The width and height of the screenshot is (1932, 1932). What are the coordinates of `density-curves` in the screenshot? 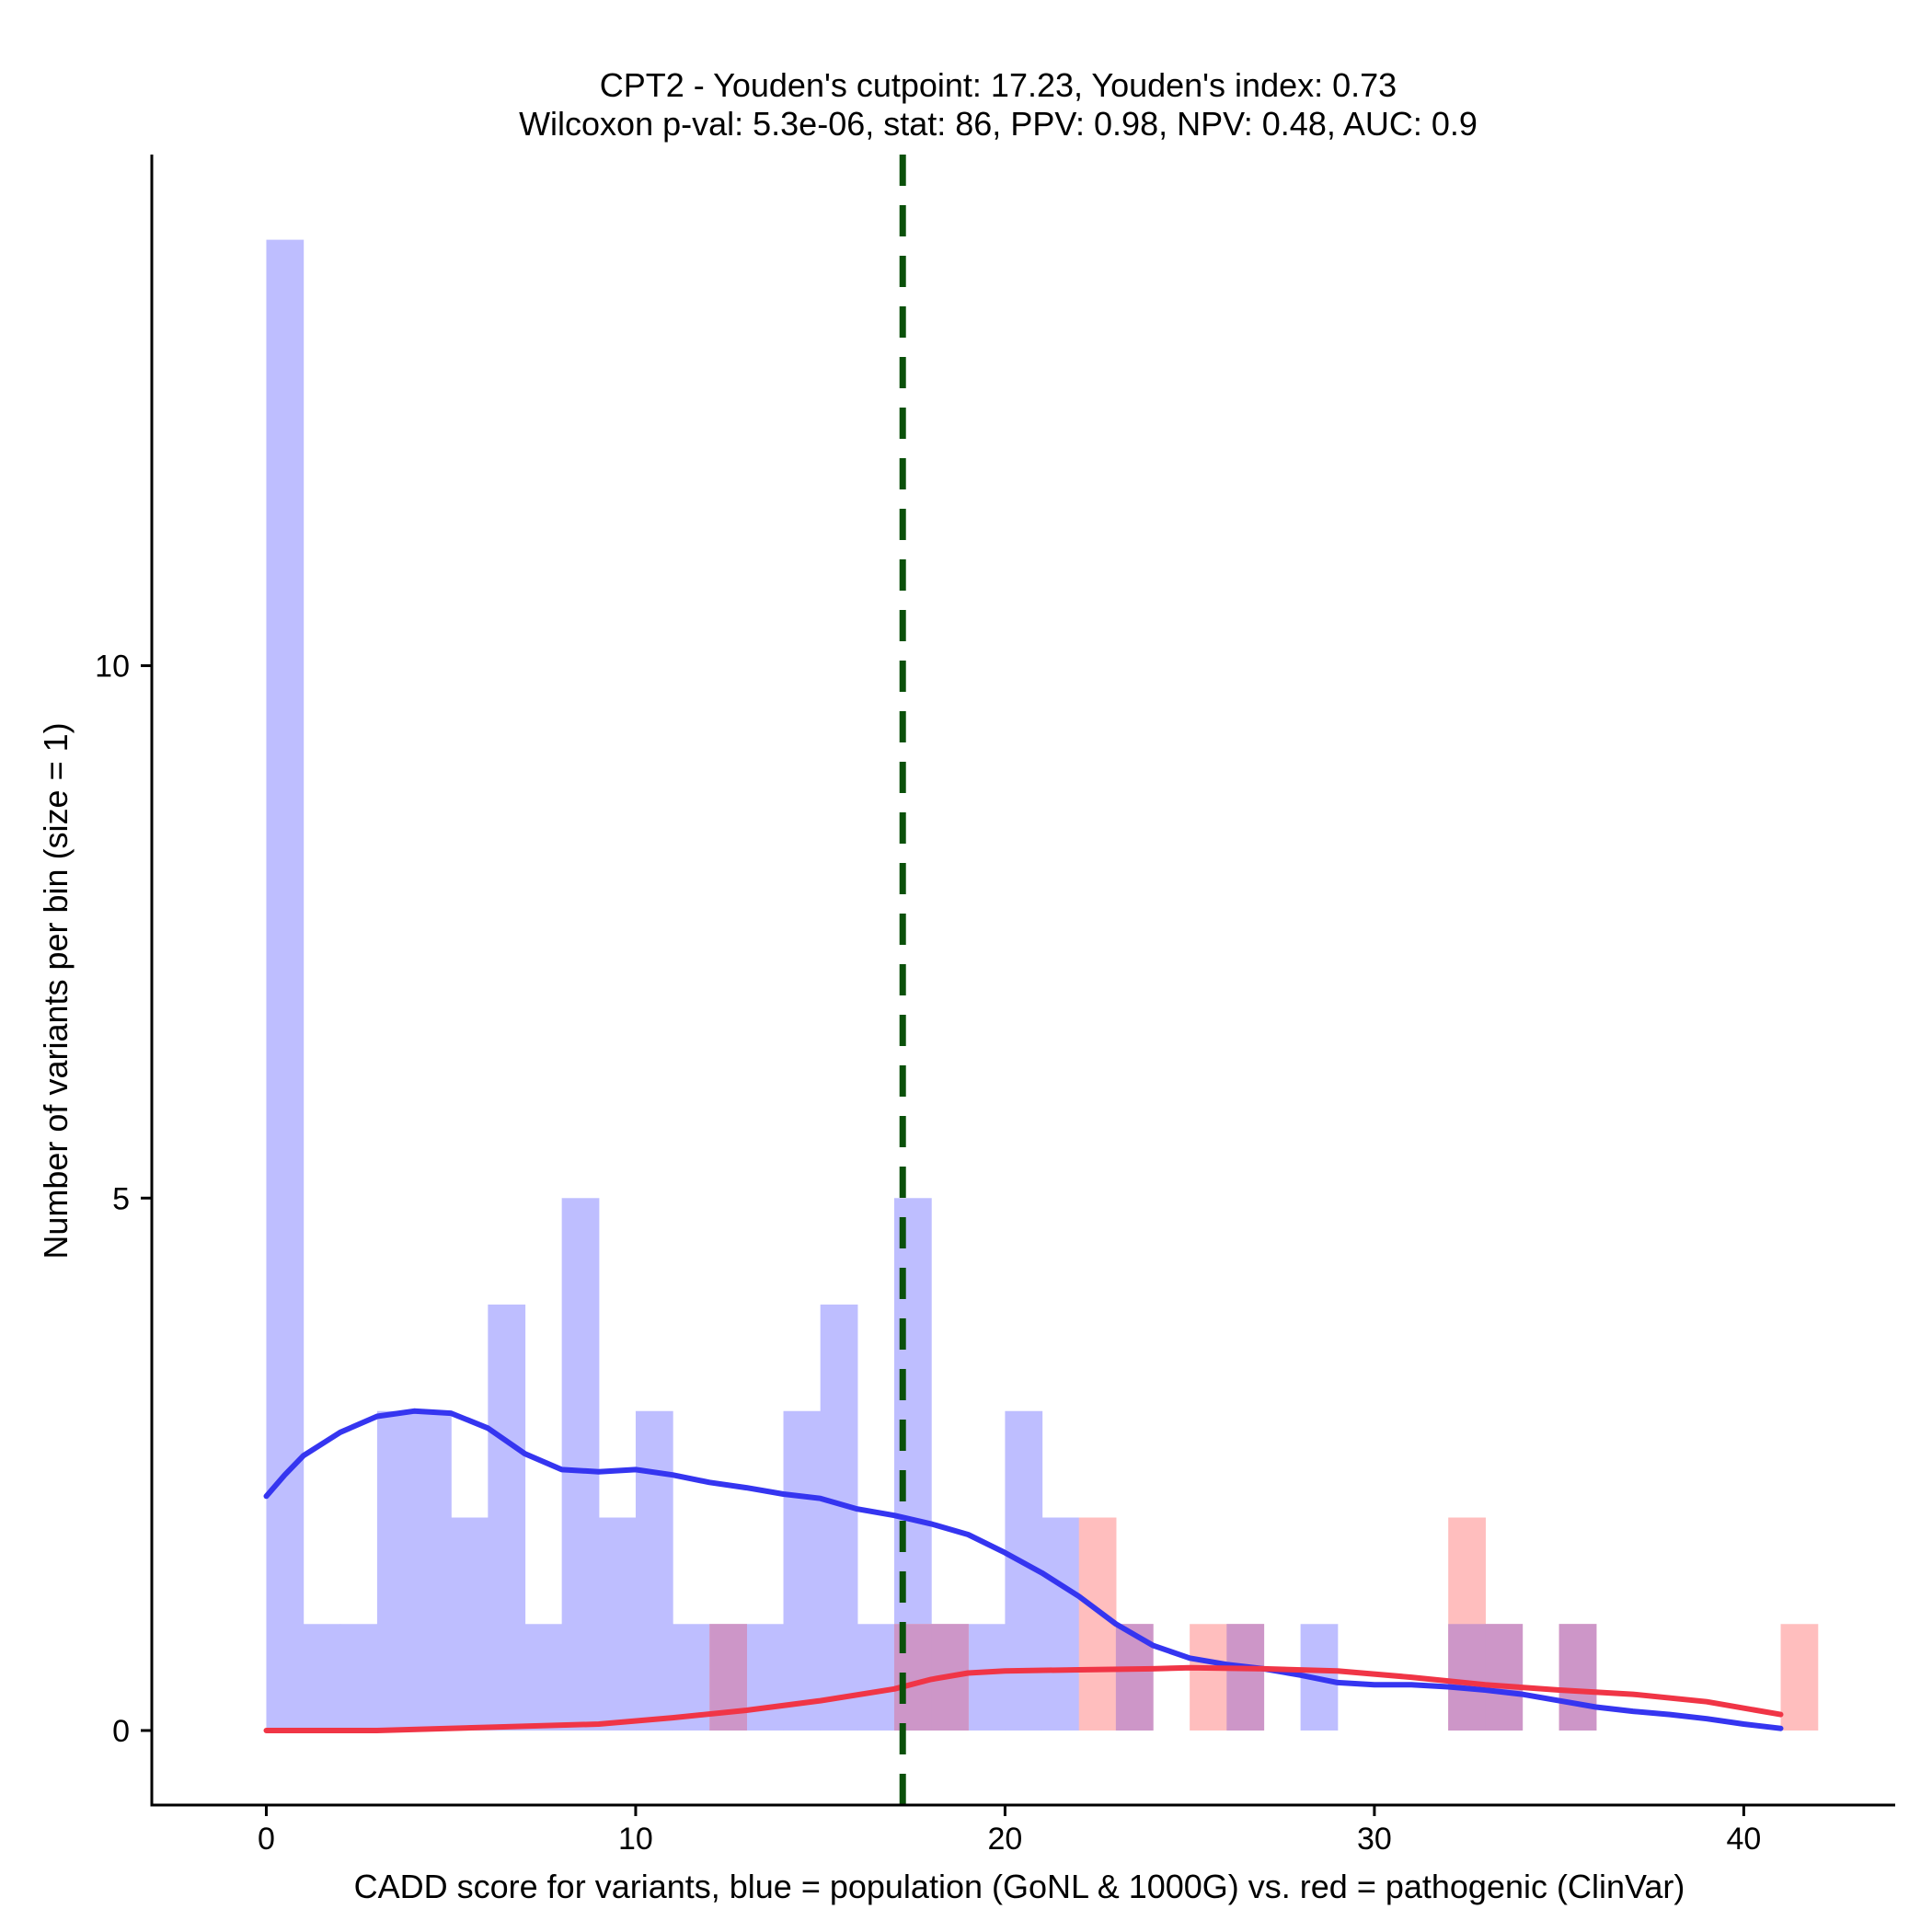 It's located at (1023, 1570).